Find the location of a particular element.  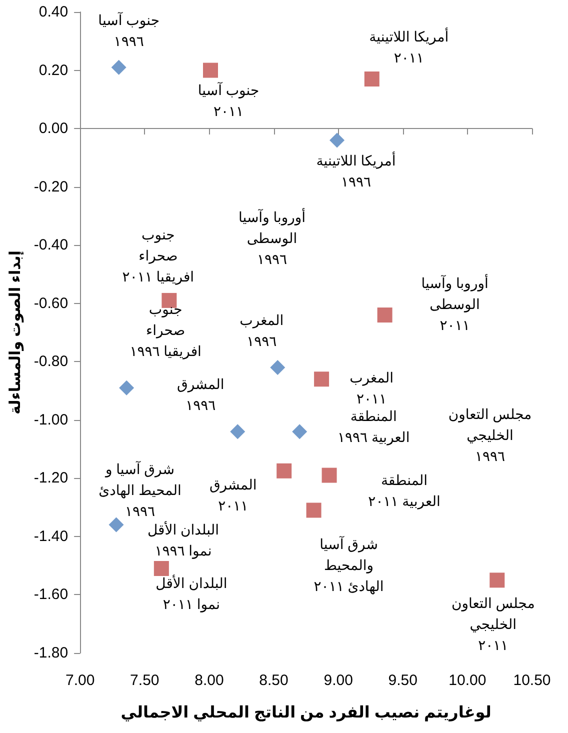

y-tick-label: -0.80 is located at coordinates (51, 361).